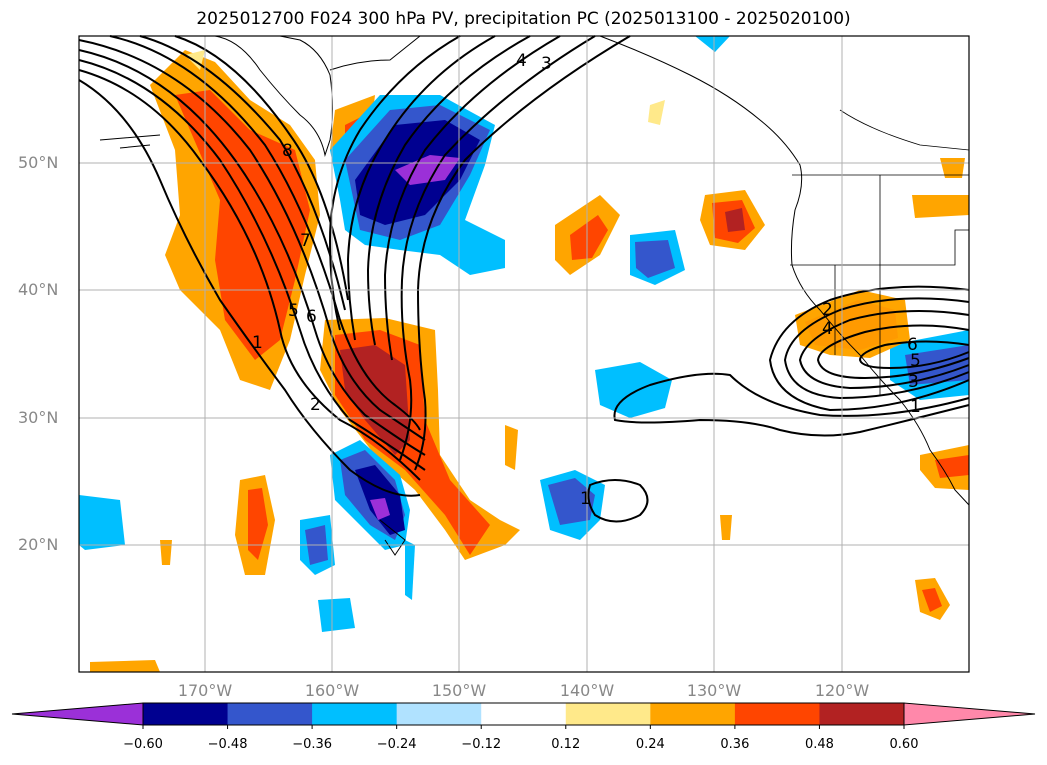  Describe the element at coordinates (287, 151) in the screenshot. I see `contour-label: 8` at that location.